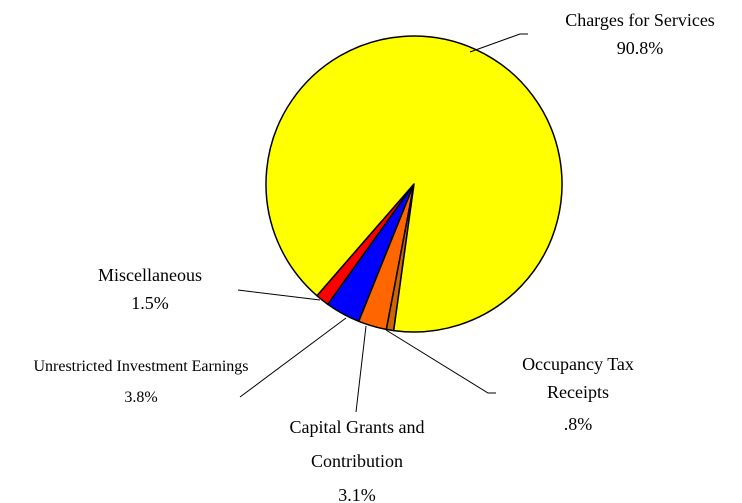  Describe the element at coordinates (357, 494) in the screenshot. I see `label-value: 3.1%` at that location.